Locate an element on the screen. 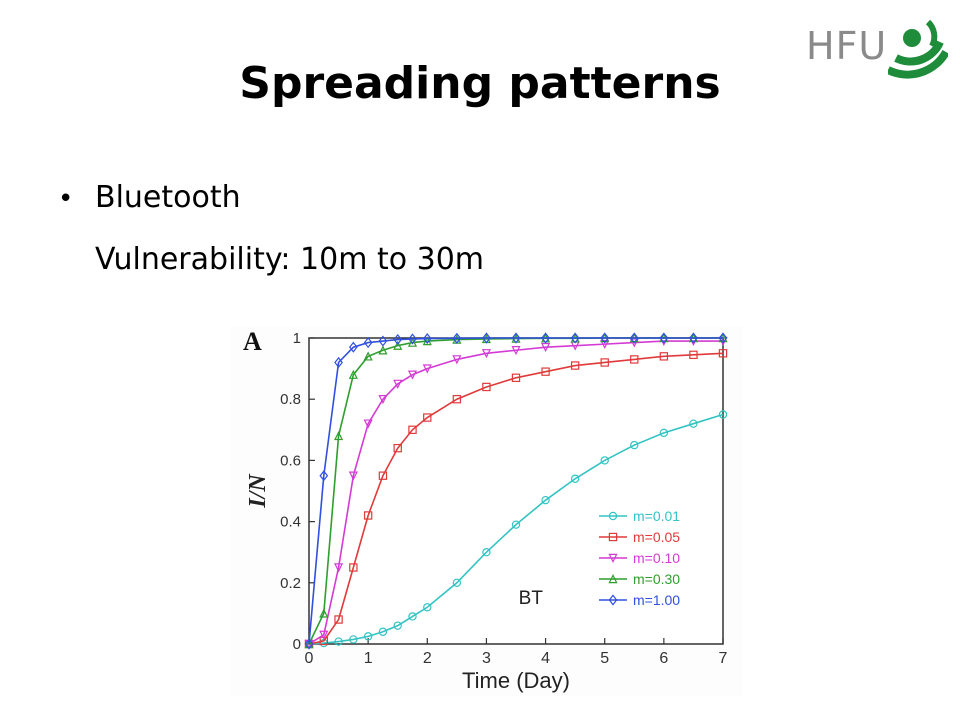 This screenshot has height=720, width=960. x-tick-label: 7 is located at coordinates (723, 658).